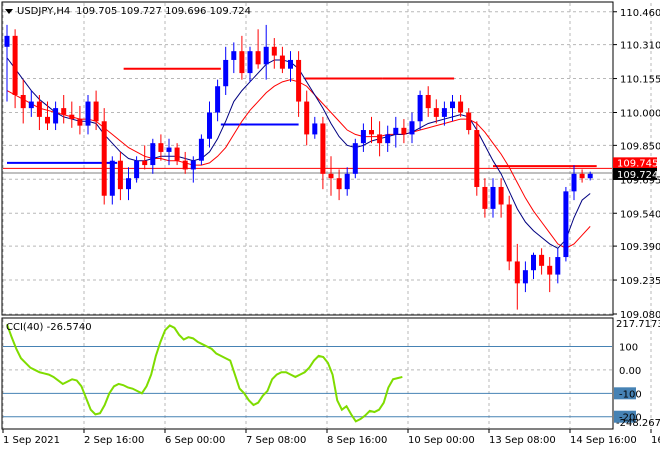  I want to click on x-tick-label: 13 Sep 08:00, so click(522, 440).